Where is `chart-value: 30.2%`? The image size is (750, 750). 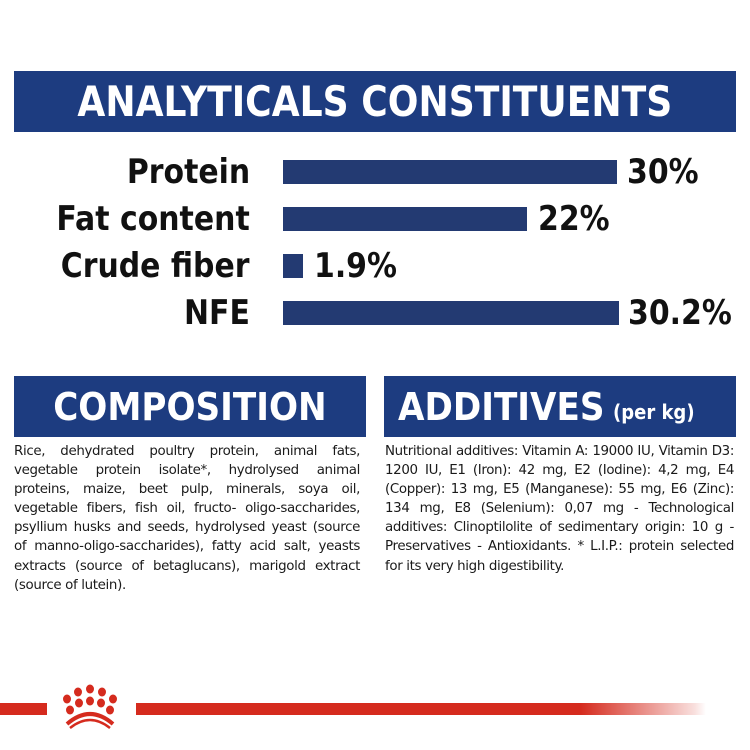 chart-value: 30.2% is located at coordinates (680, 313).